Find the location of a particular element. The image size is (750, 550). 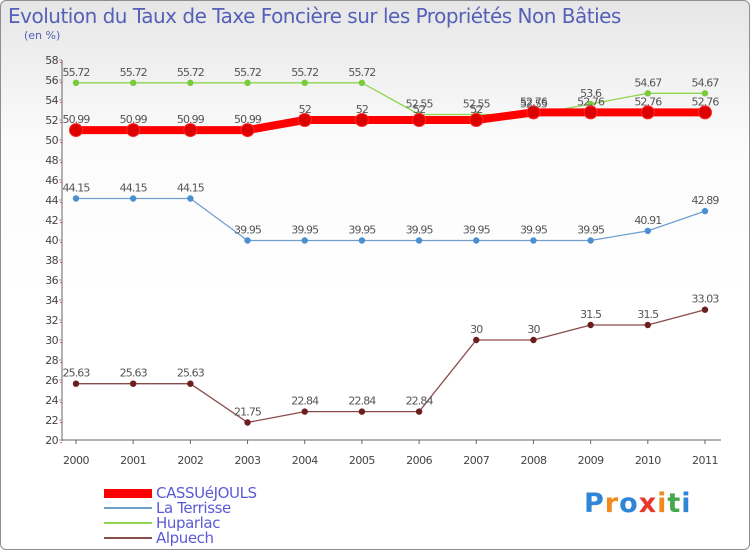

x-tick-label: 2001 is located at coordinates (133, 460).